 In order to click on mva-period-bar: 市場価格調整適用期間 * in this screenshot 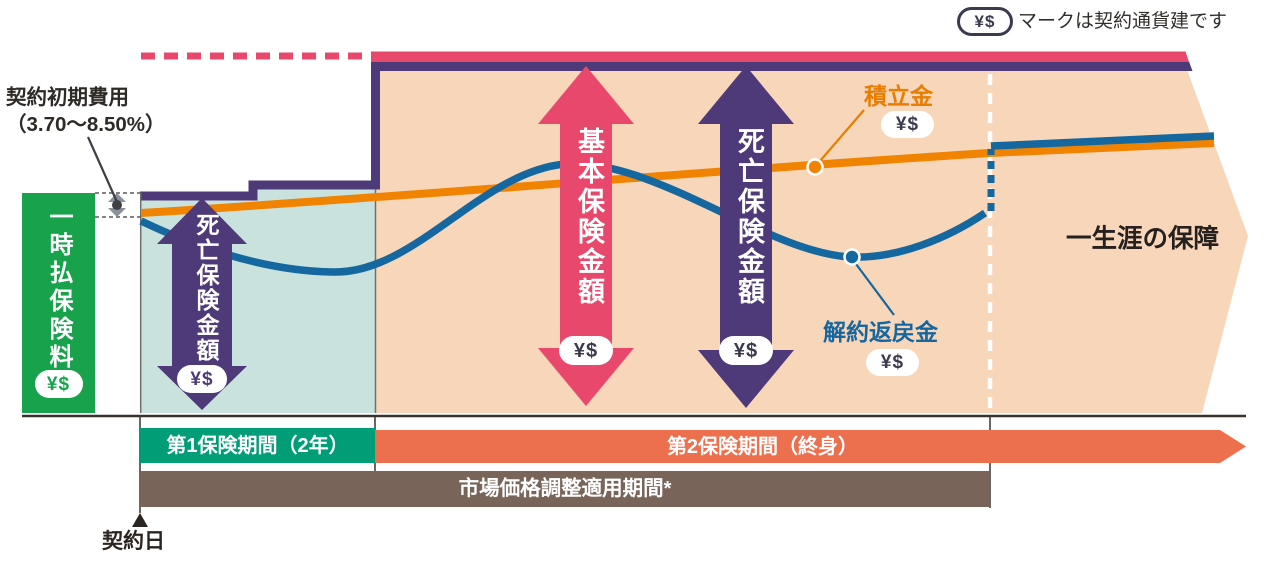, I will do `click(565, 489)`.